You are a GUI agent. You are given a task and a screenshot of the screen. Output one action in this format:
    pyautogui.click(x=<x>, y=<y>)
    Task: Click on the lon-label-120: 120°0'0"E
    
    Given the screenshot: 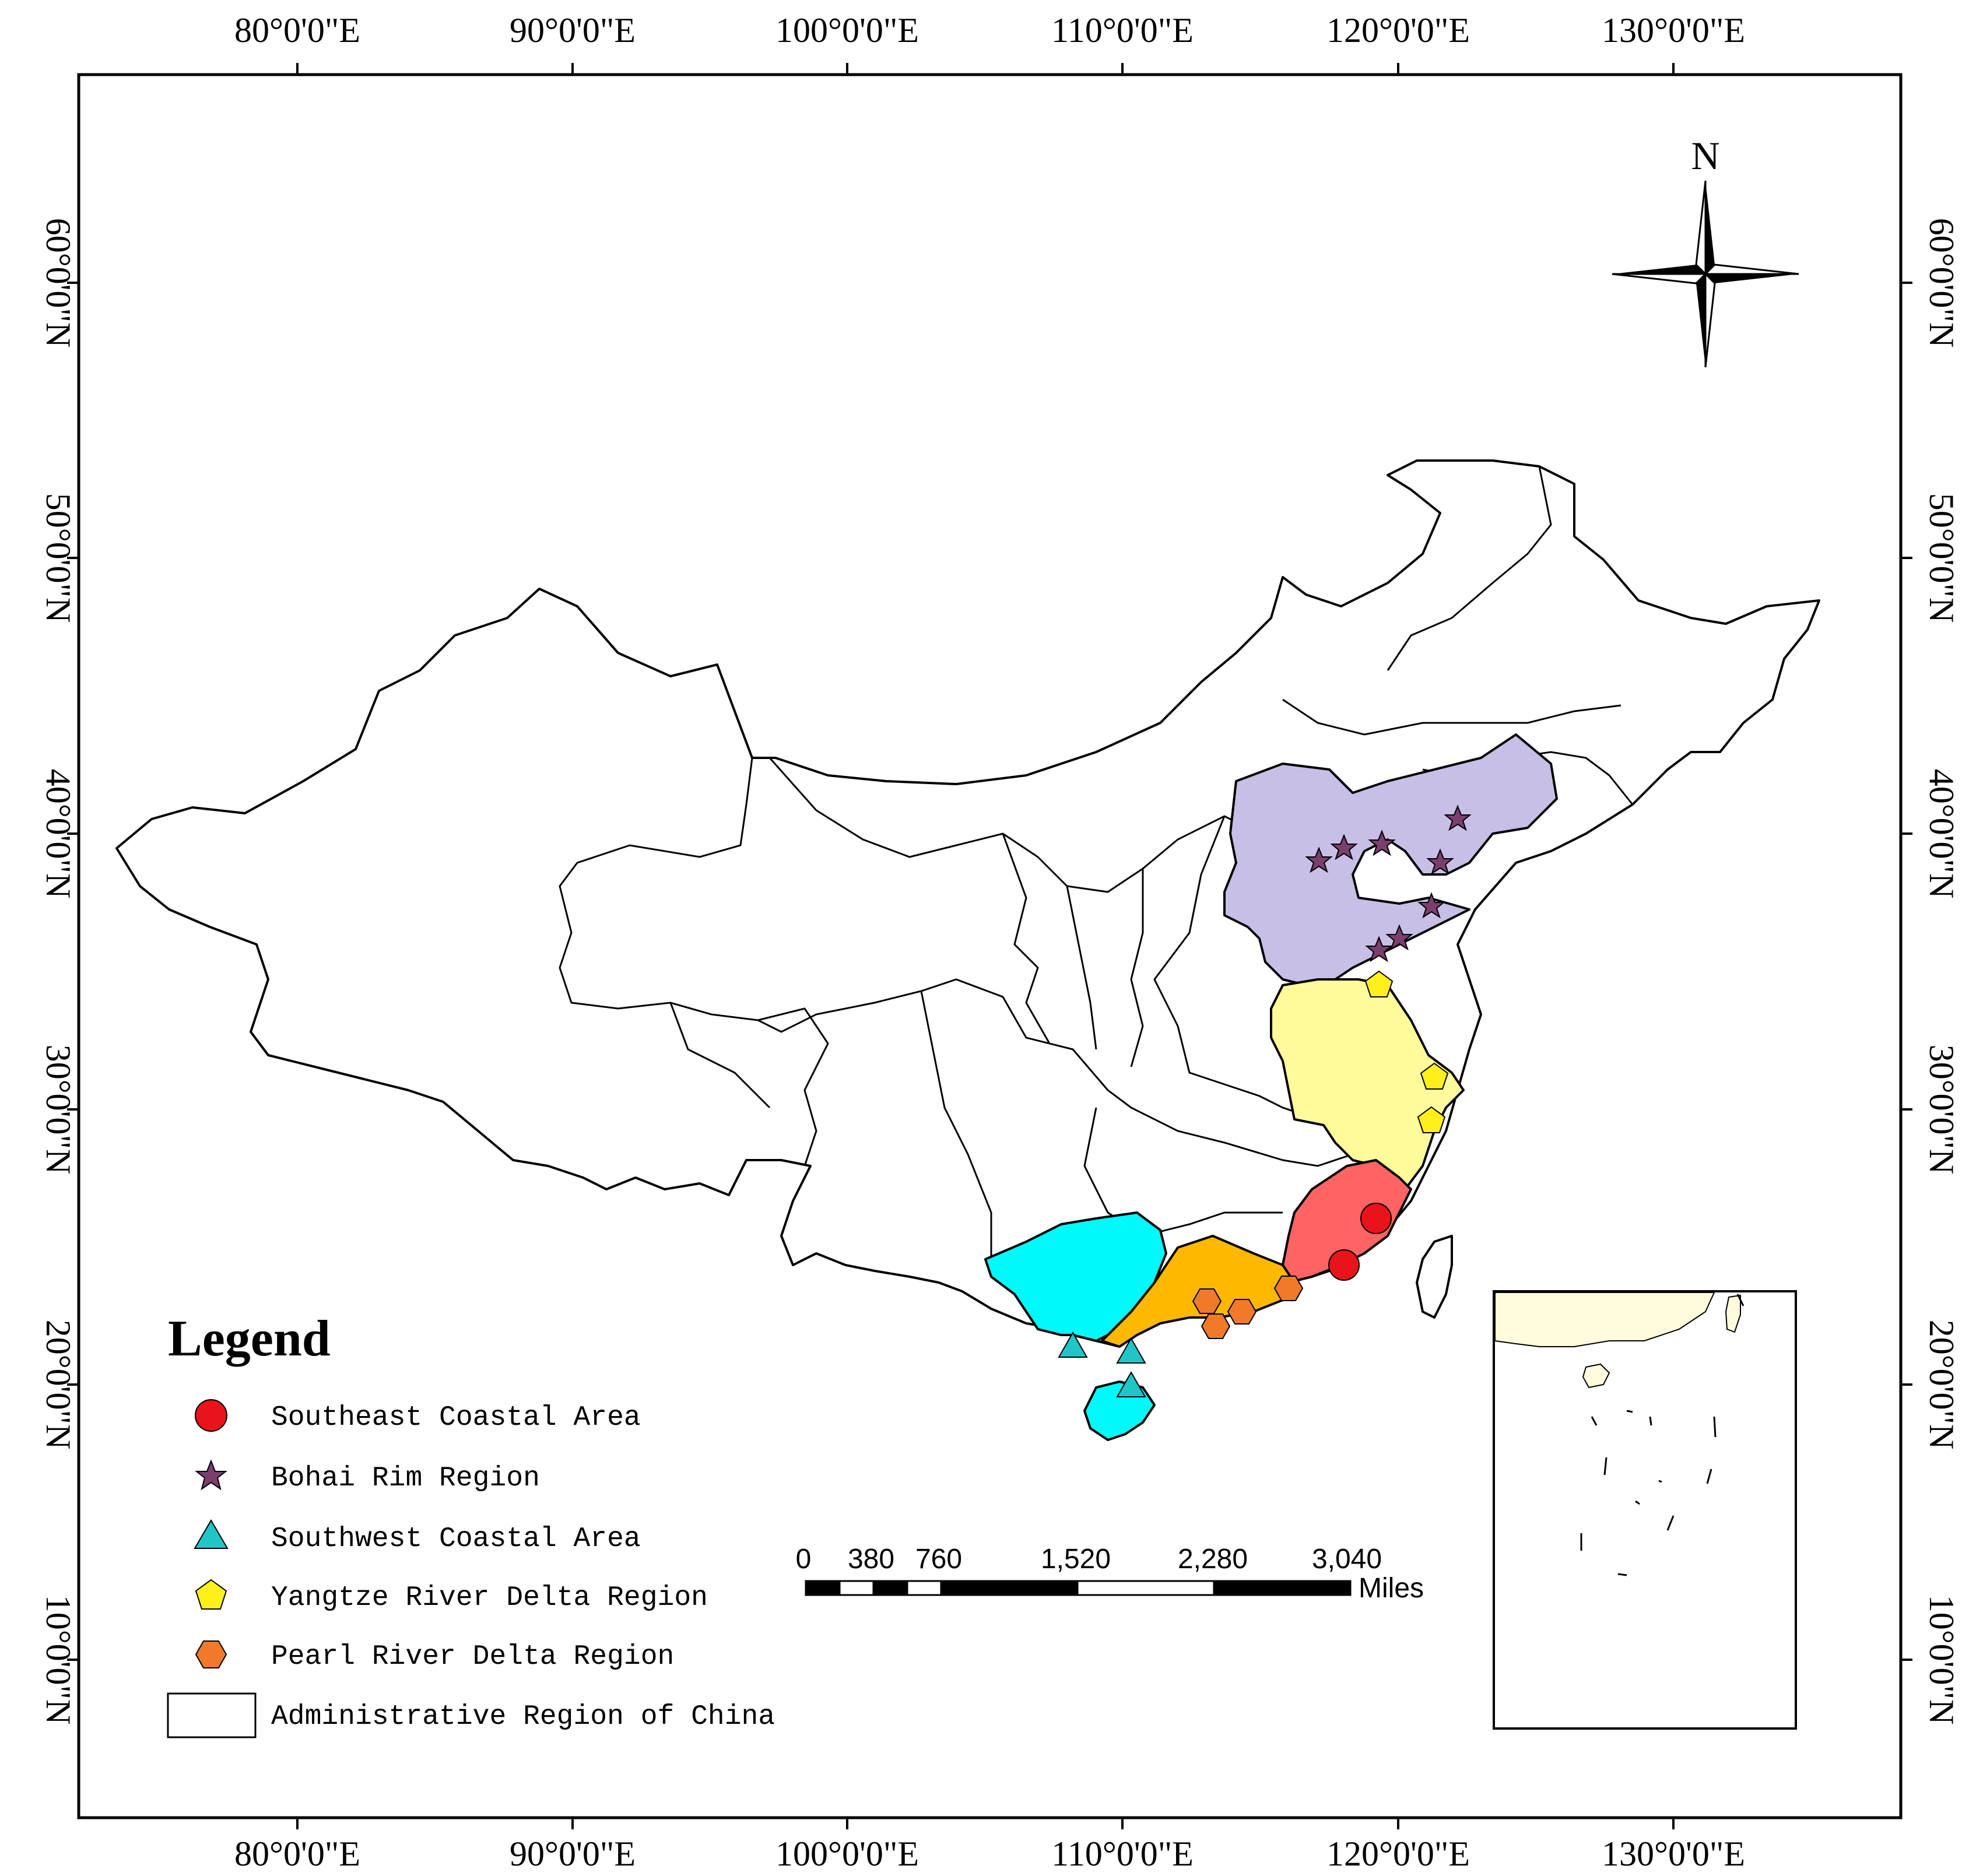 What is the action you would take?
    pyautogui.click(x=1398, y=30)
    